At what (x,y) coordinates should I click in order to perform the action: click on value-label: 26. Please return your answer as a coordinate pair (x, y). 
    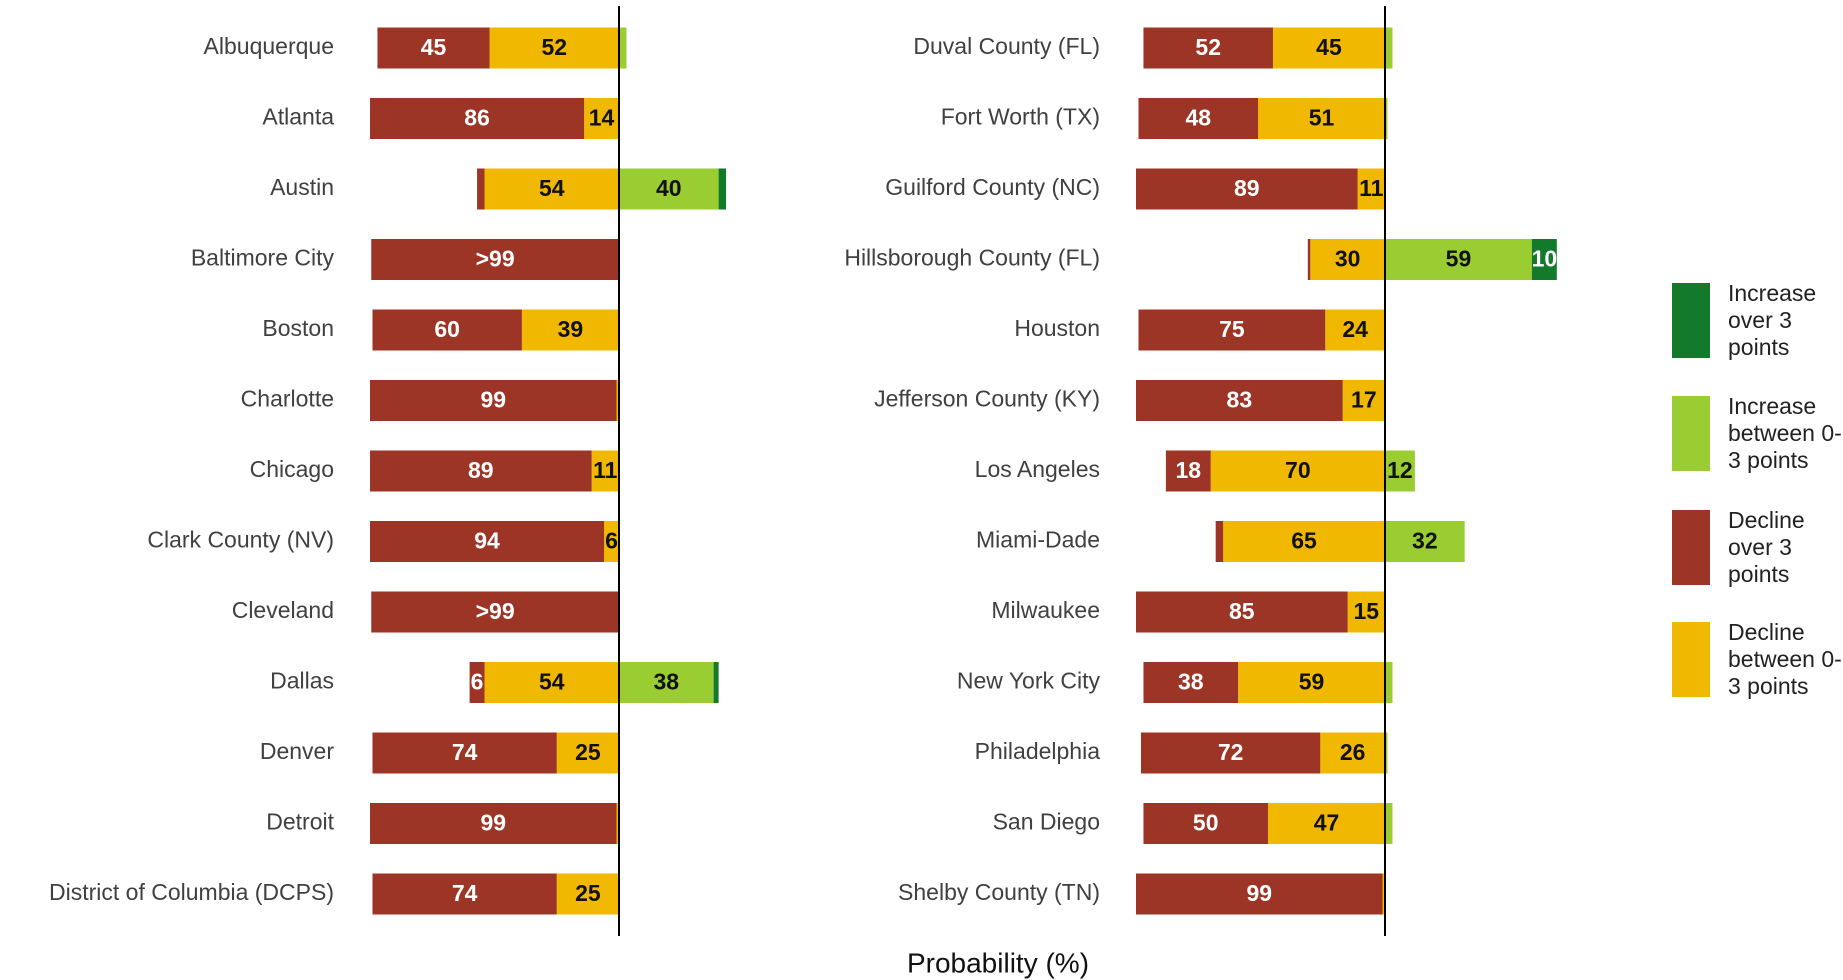
    Looking at the image, I should click on (1353, 752).